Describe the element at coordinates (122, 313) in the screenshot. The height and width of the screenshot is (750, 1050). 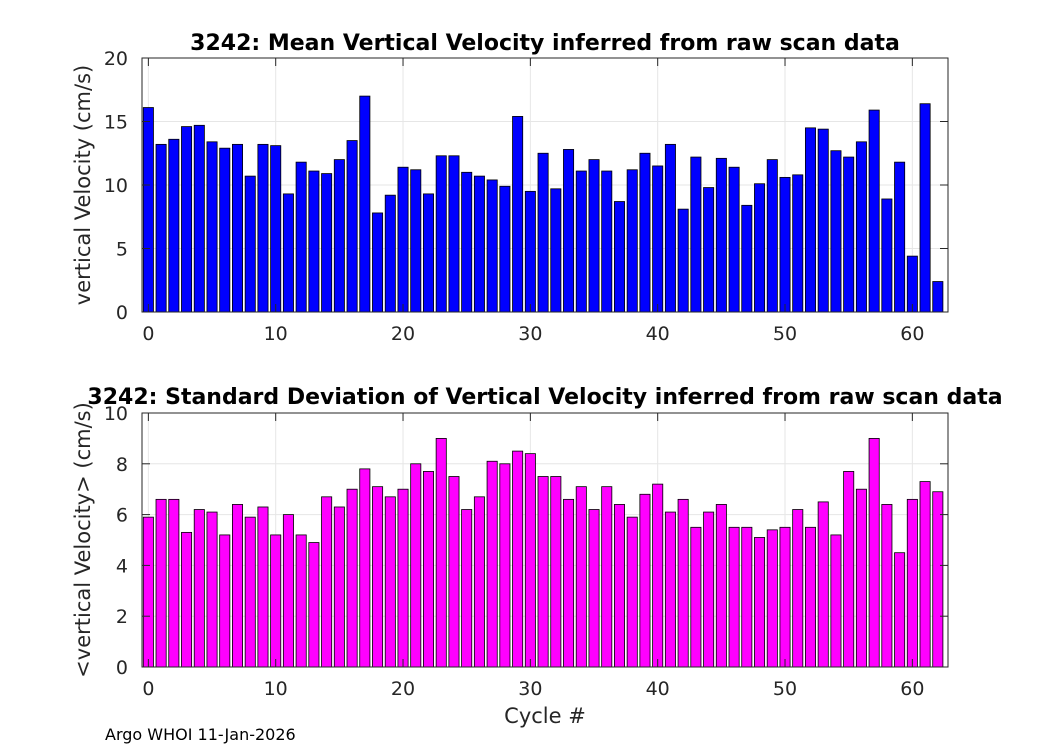
I see `mean-ytick-label: 0` at that location.